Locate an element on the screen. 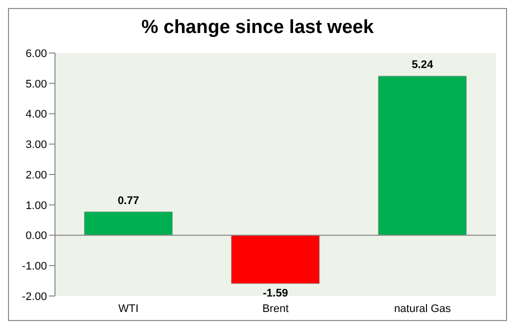 Image resolution: width=515 pixels, height=329 pixels. y-tick-label: 4.00 is located at coordinates (36, 114).